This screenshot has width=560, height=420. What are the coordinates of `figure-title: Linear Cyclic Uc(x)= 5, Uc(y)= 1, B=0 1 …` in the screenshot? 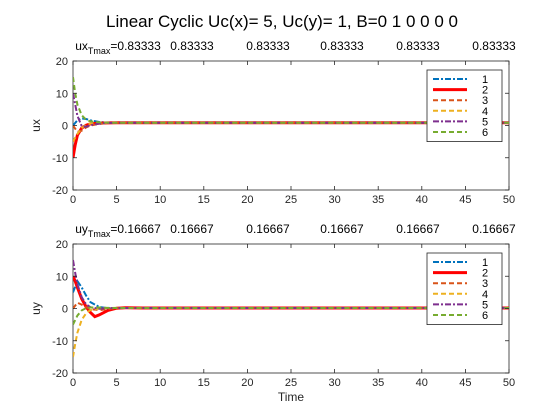 It's located at (282, 21).